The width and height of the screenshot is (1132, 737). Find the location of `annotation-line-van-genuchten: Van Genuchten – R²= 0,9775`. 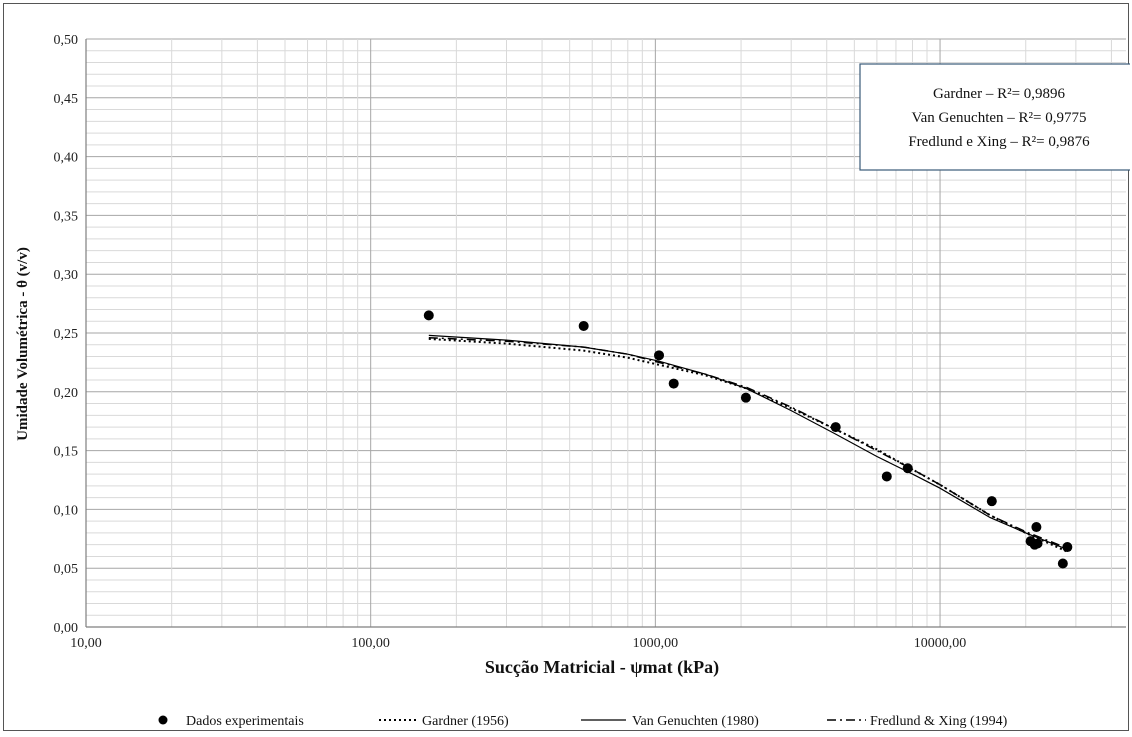

annotation-line-van-genuchten: Van Genuchten – R²= 0,9775 is located at coordinates (998, 118).